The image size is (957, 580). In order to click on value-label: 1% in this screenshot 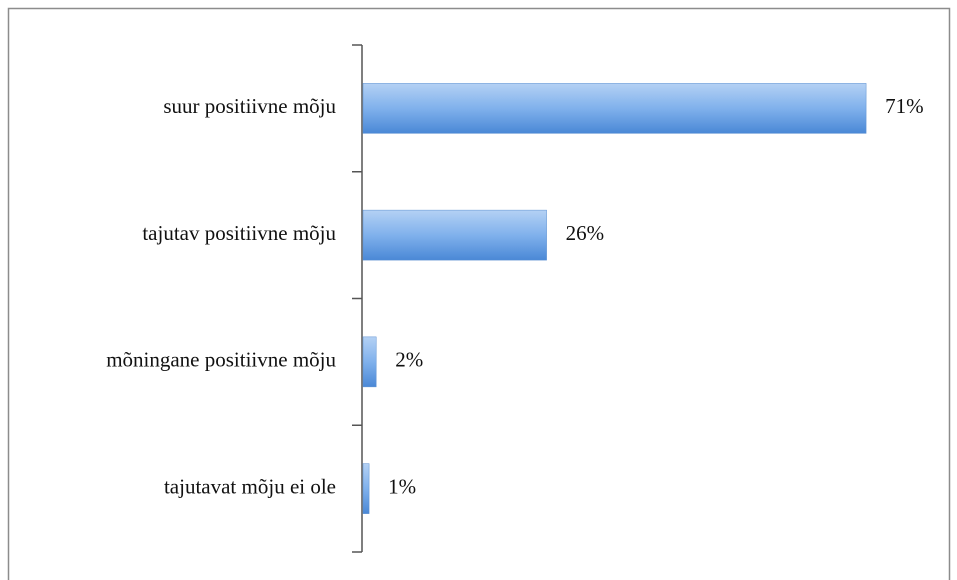, I will do `click(402, 486)`.